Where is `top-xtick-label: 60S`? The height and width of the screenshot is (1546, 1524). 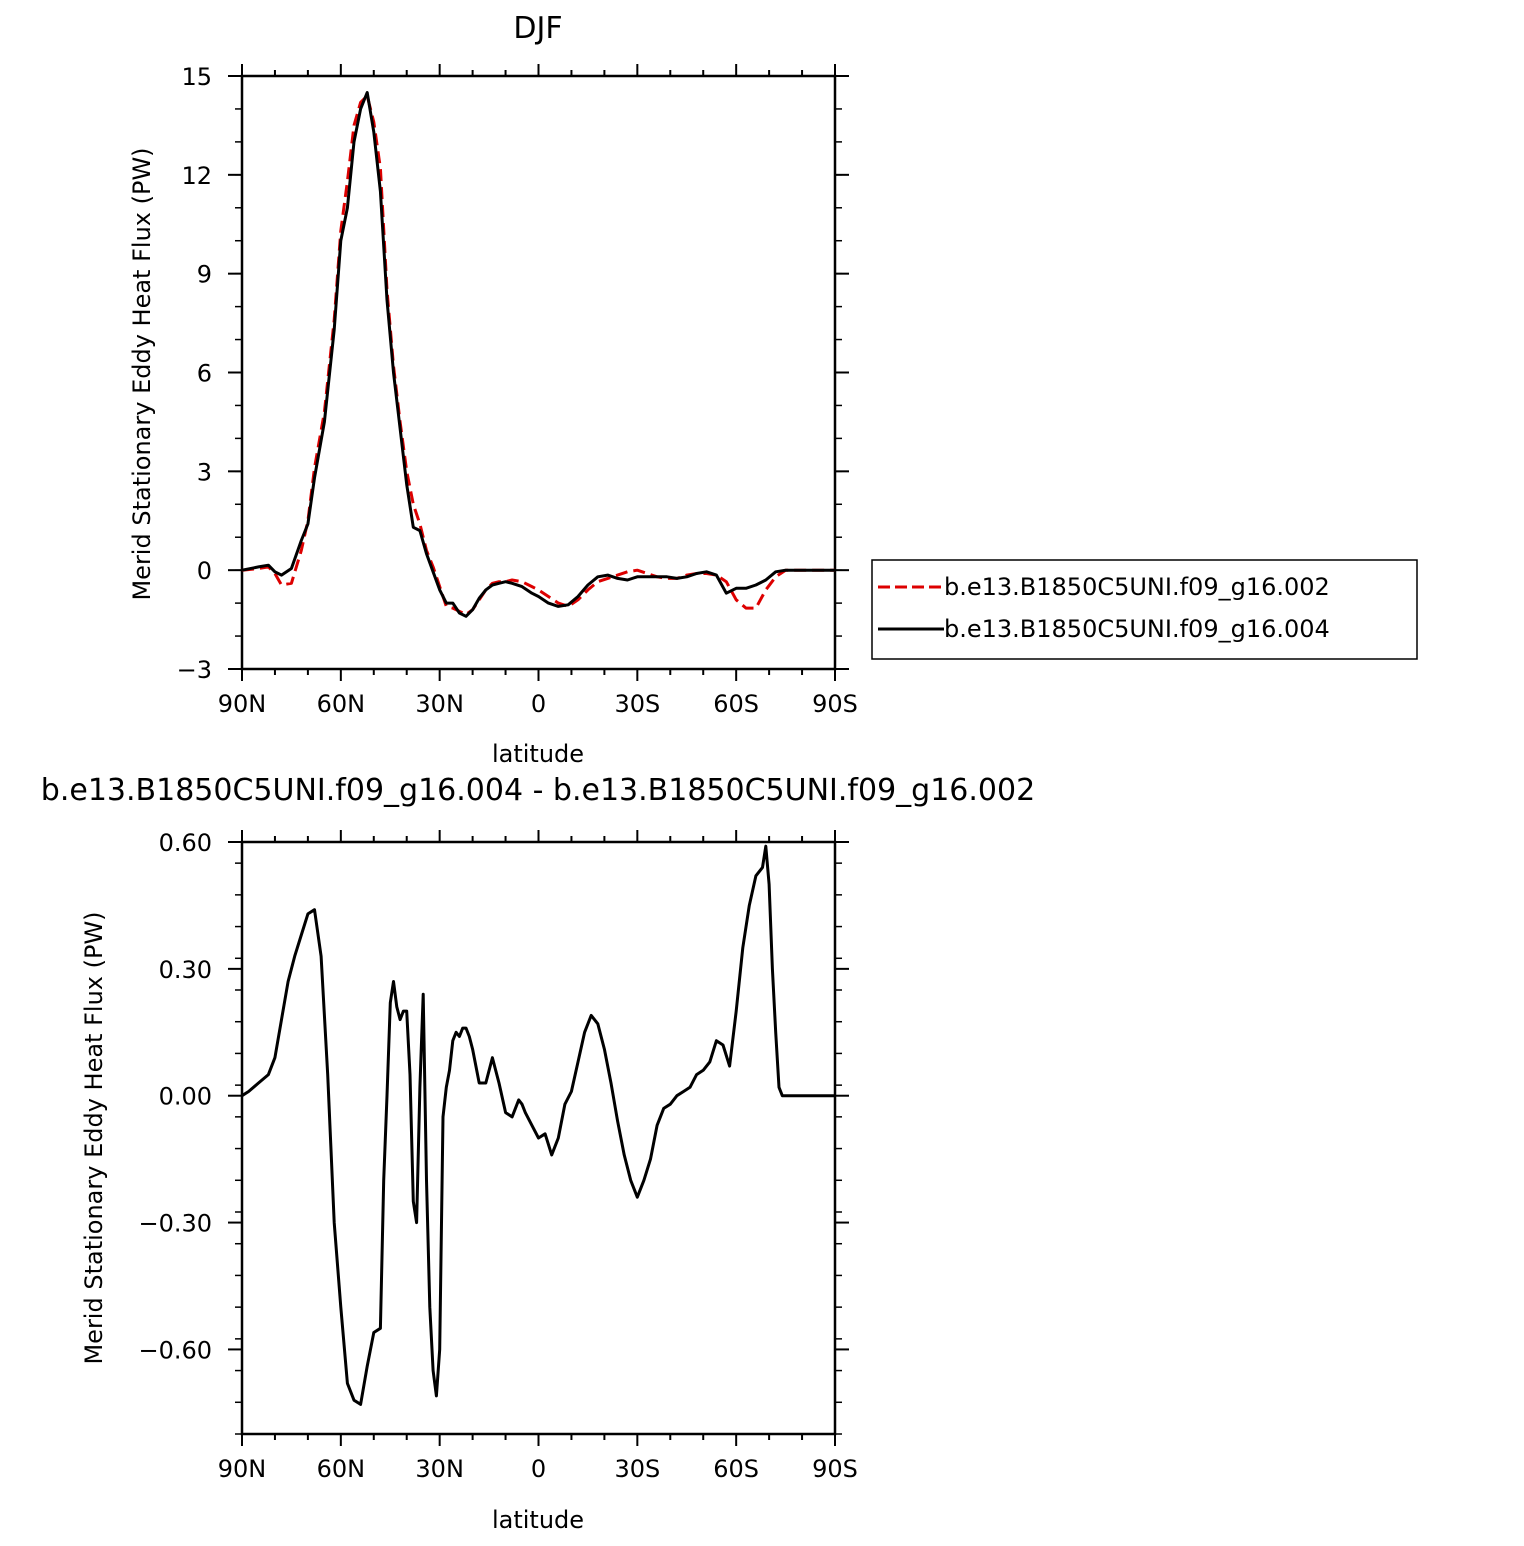 top-xtick-label: 60S is located at coordinates (736, 704).